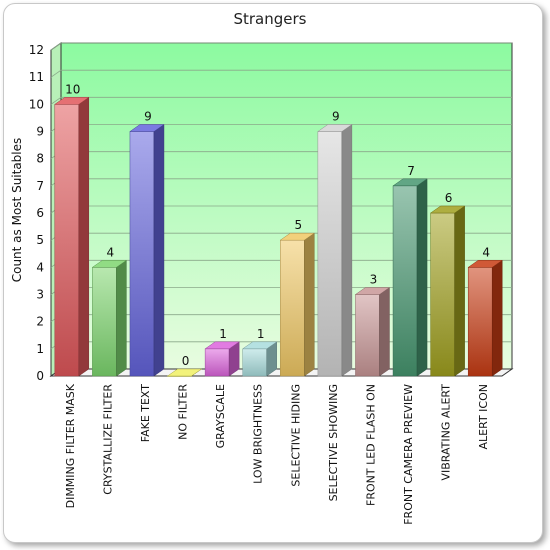 This screenshot has height=550, width=550. Describe the element at coordinates (40, 213) in the screenshot. I see `y-tick-label: 6` at that location.